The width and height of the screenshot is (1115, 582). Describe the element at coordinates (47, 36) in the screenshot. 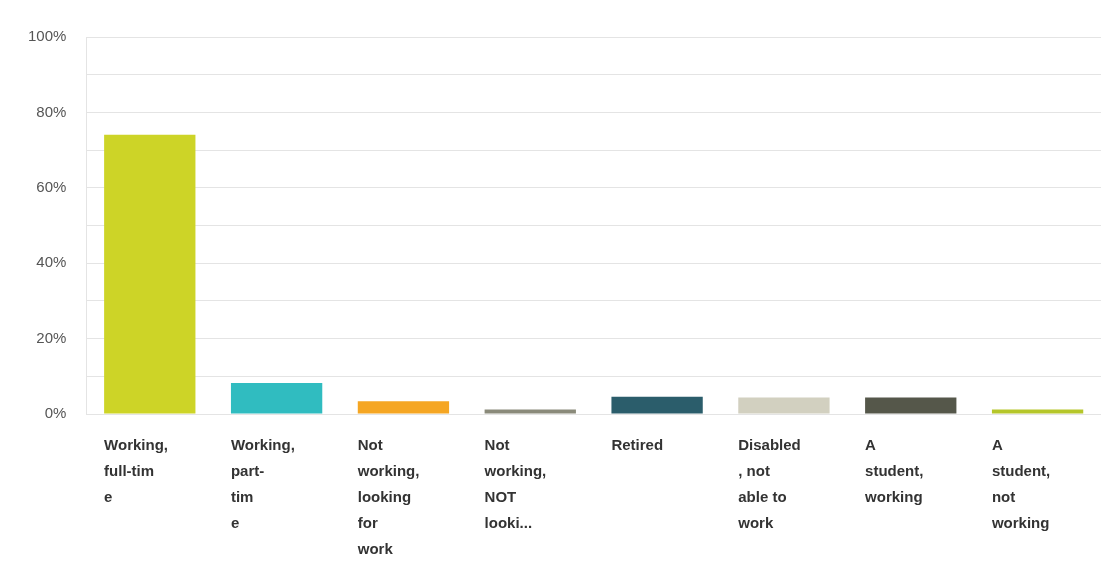

I see `y-tick-label: 100%` at that location.